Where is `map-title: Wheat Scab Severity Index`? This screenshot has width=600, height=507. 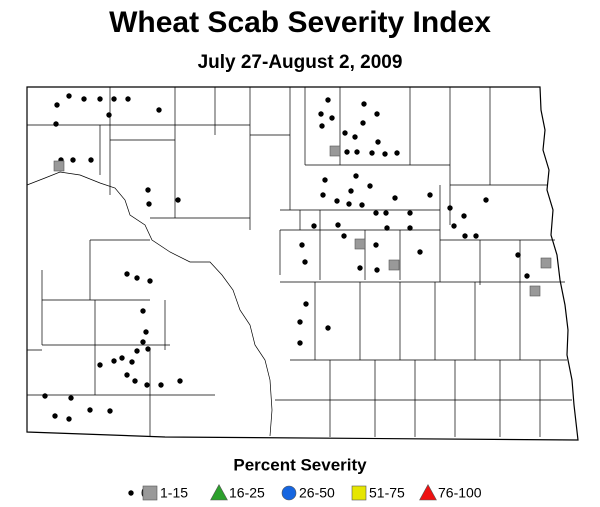 map-title: Wheat Scab Severity Index is located at coordinates (300, 22).